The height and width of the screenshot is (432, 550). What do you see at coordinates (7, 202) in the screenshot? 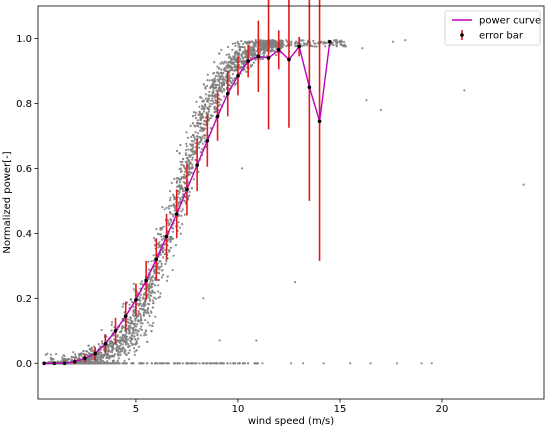
I see `y-axis-label: Normalized power[-]` at bounding box center [7, 202].